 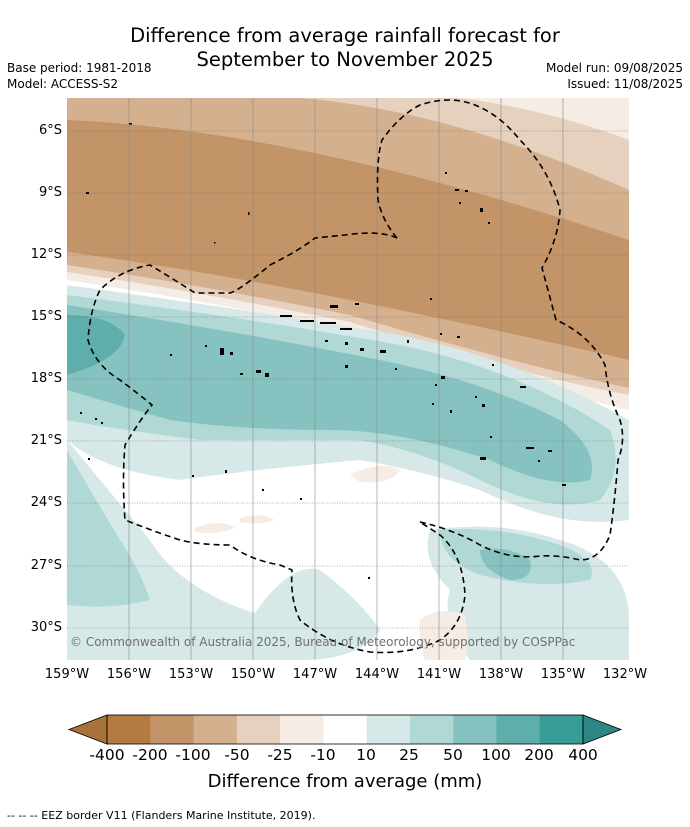 What do you see at coordinates (46, 254) in the screenshot?
I see `lat-label: 12°S` at bounding box center [46, 254].